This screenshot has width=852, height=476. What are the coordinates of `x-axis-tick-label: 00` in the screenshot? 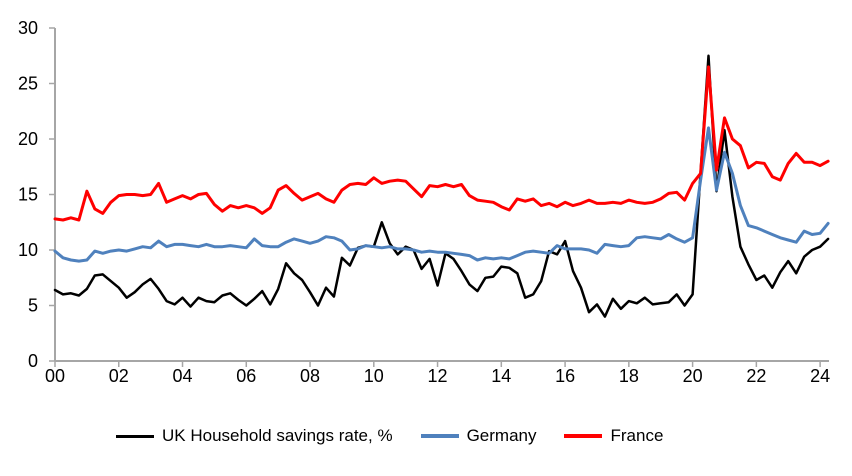 It's located at (55, 376).